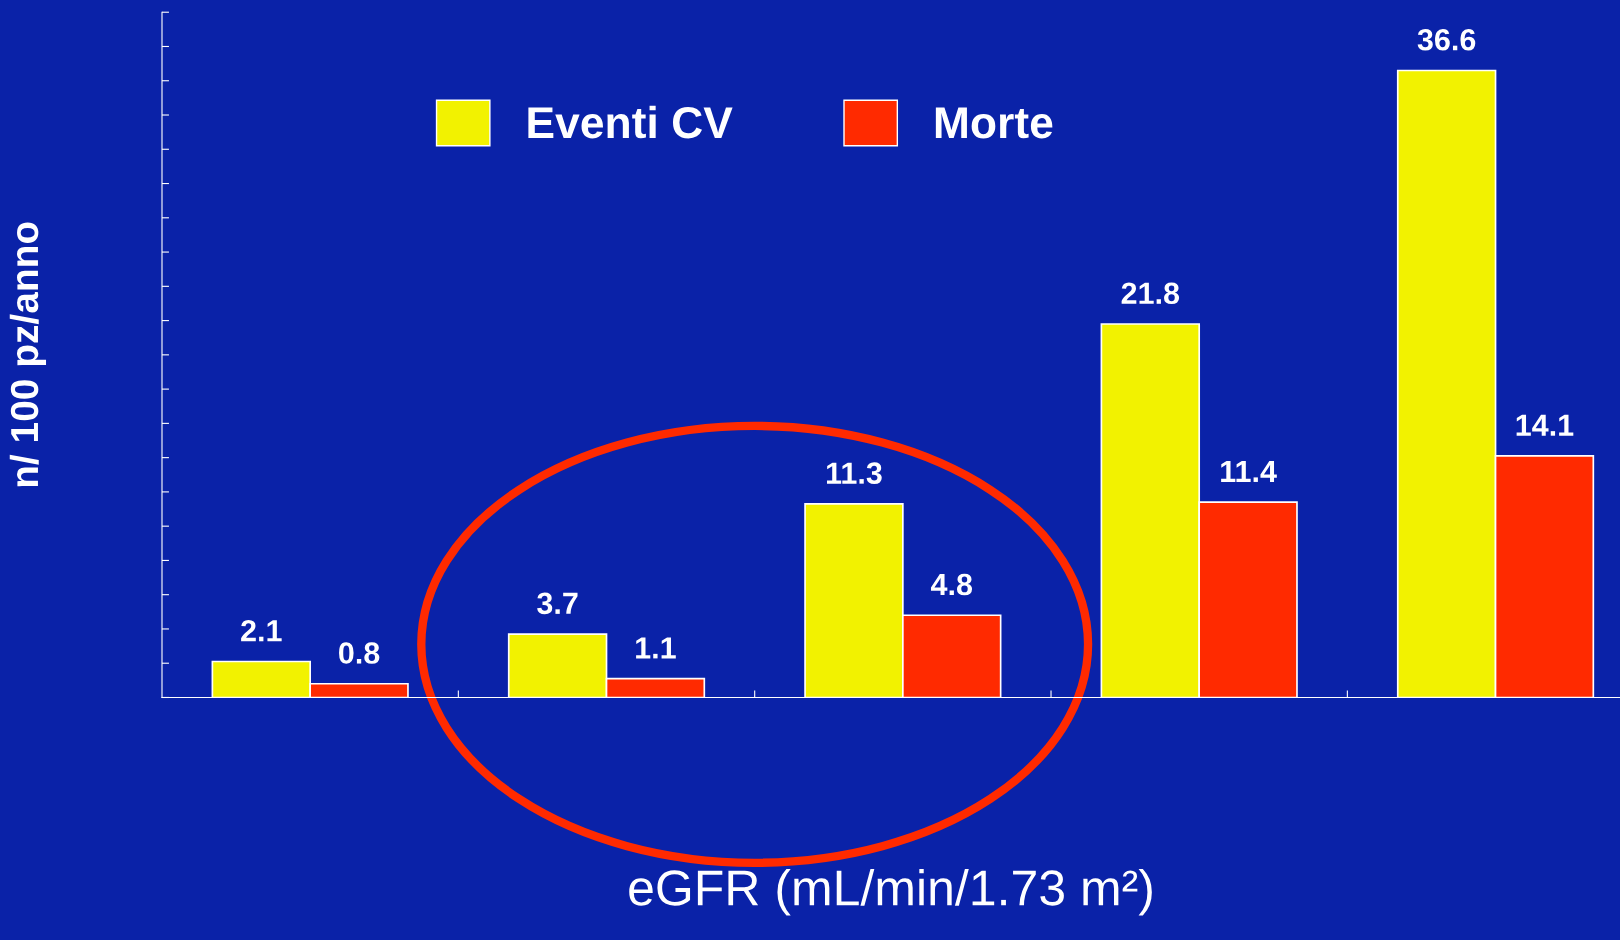  I want to click on legend-label: Eventi CV, so click(630, 122).